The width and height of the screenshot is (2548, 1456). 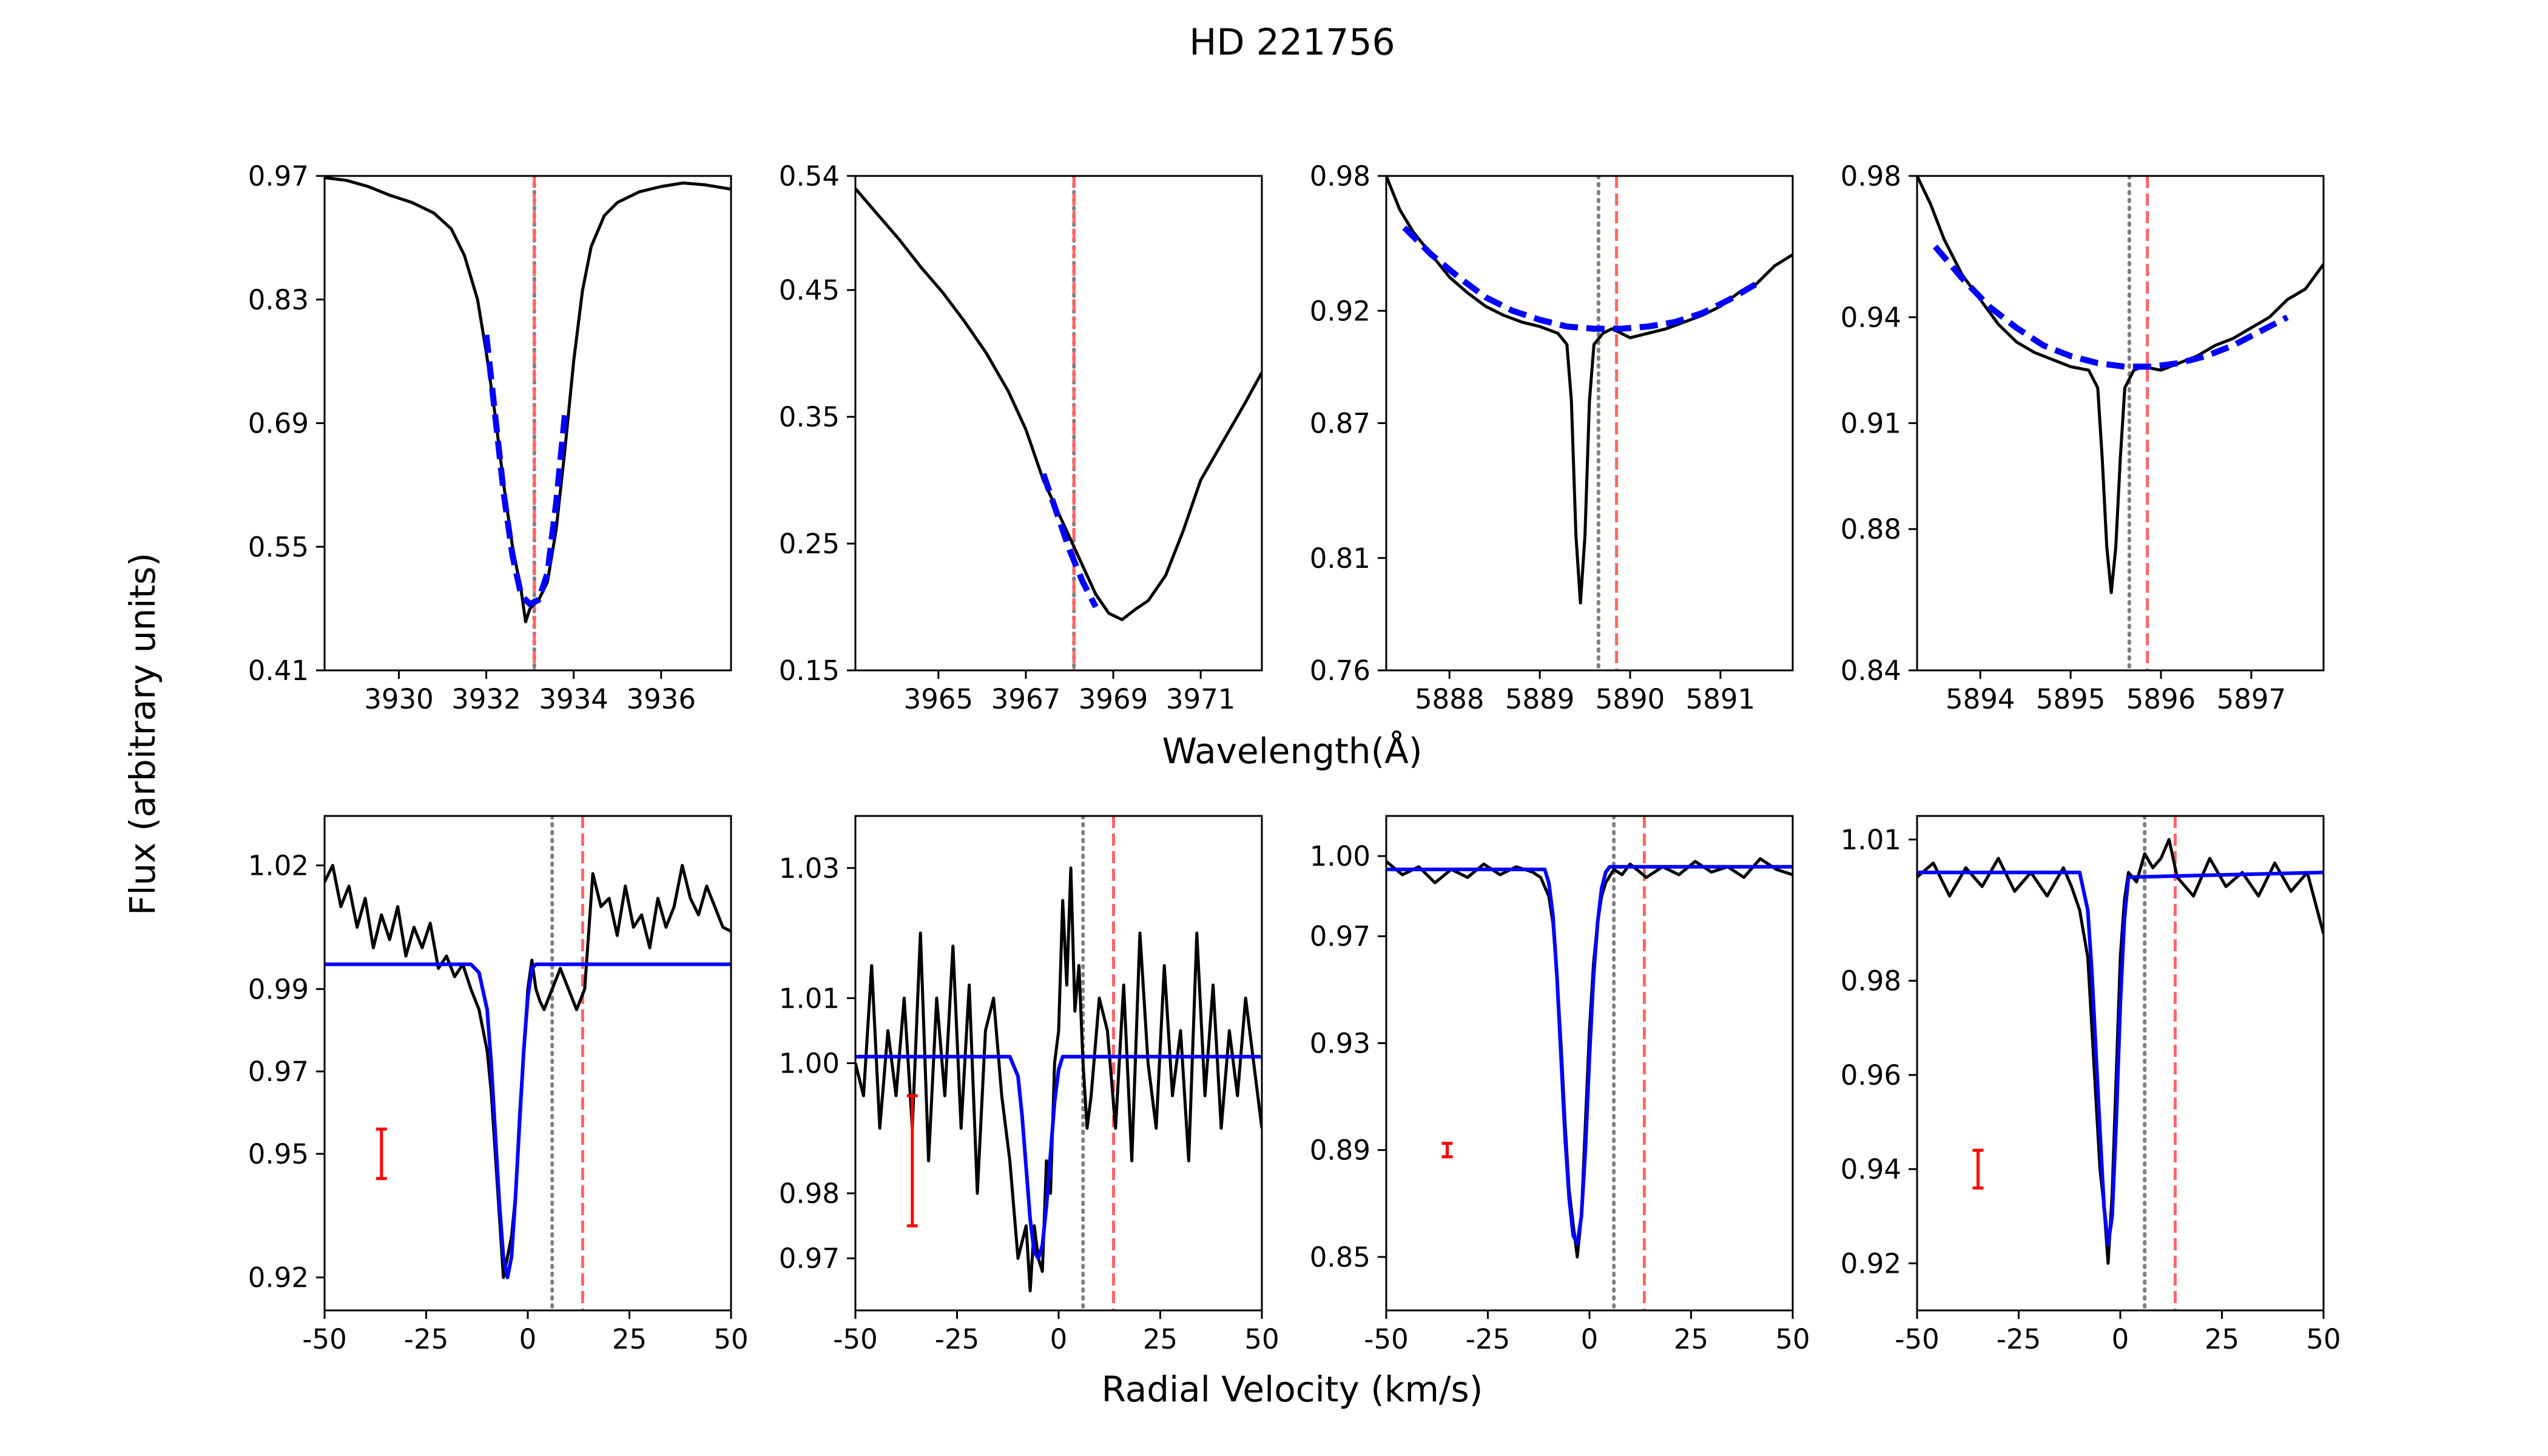 What do you see at coordinates (661, 699) in the screenshot?
I see `panel-1-xtick-label-4: 3936` at bounding box center [661, 699].